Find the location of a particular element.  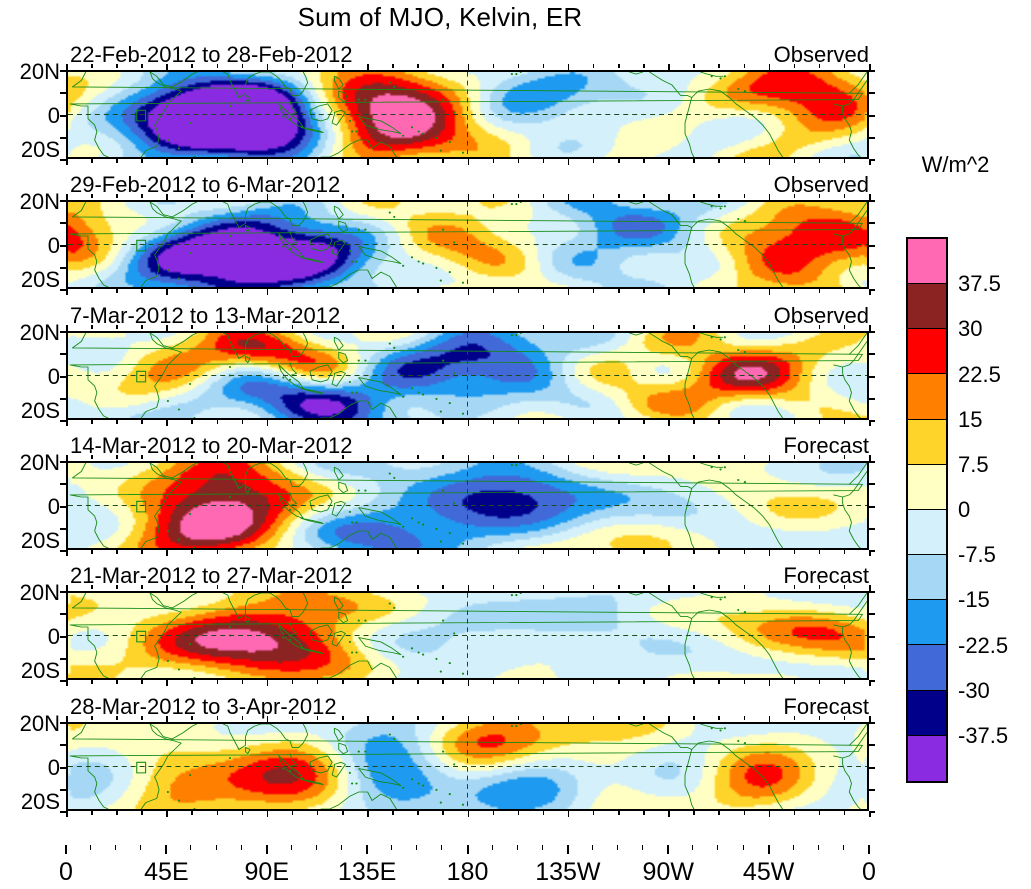

colorbar-tick: 30 is located at coordinates (970, 329).